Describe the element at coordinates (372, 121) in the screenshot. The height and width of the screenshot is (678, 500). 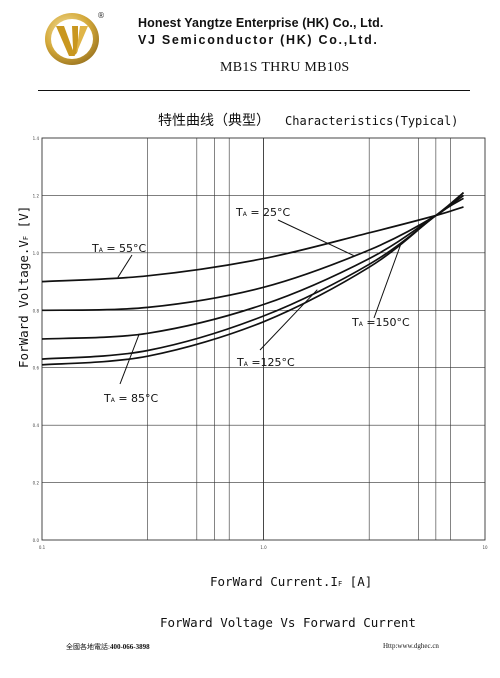
I see `section-title-en: Characteristics(Typical)` at that location.